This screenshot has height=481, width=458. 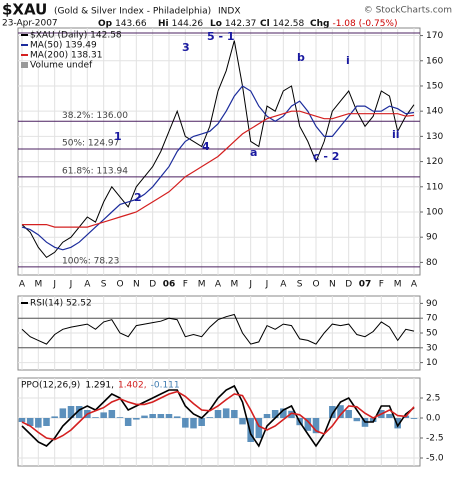 What do you see at coordinates (434, 162) in the screenshot?
I see `y-tick-label: 120` at bounding box center [434, 162].